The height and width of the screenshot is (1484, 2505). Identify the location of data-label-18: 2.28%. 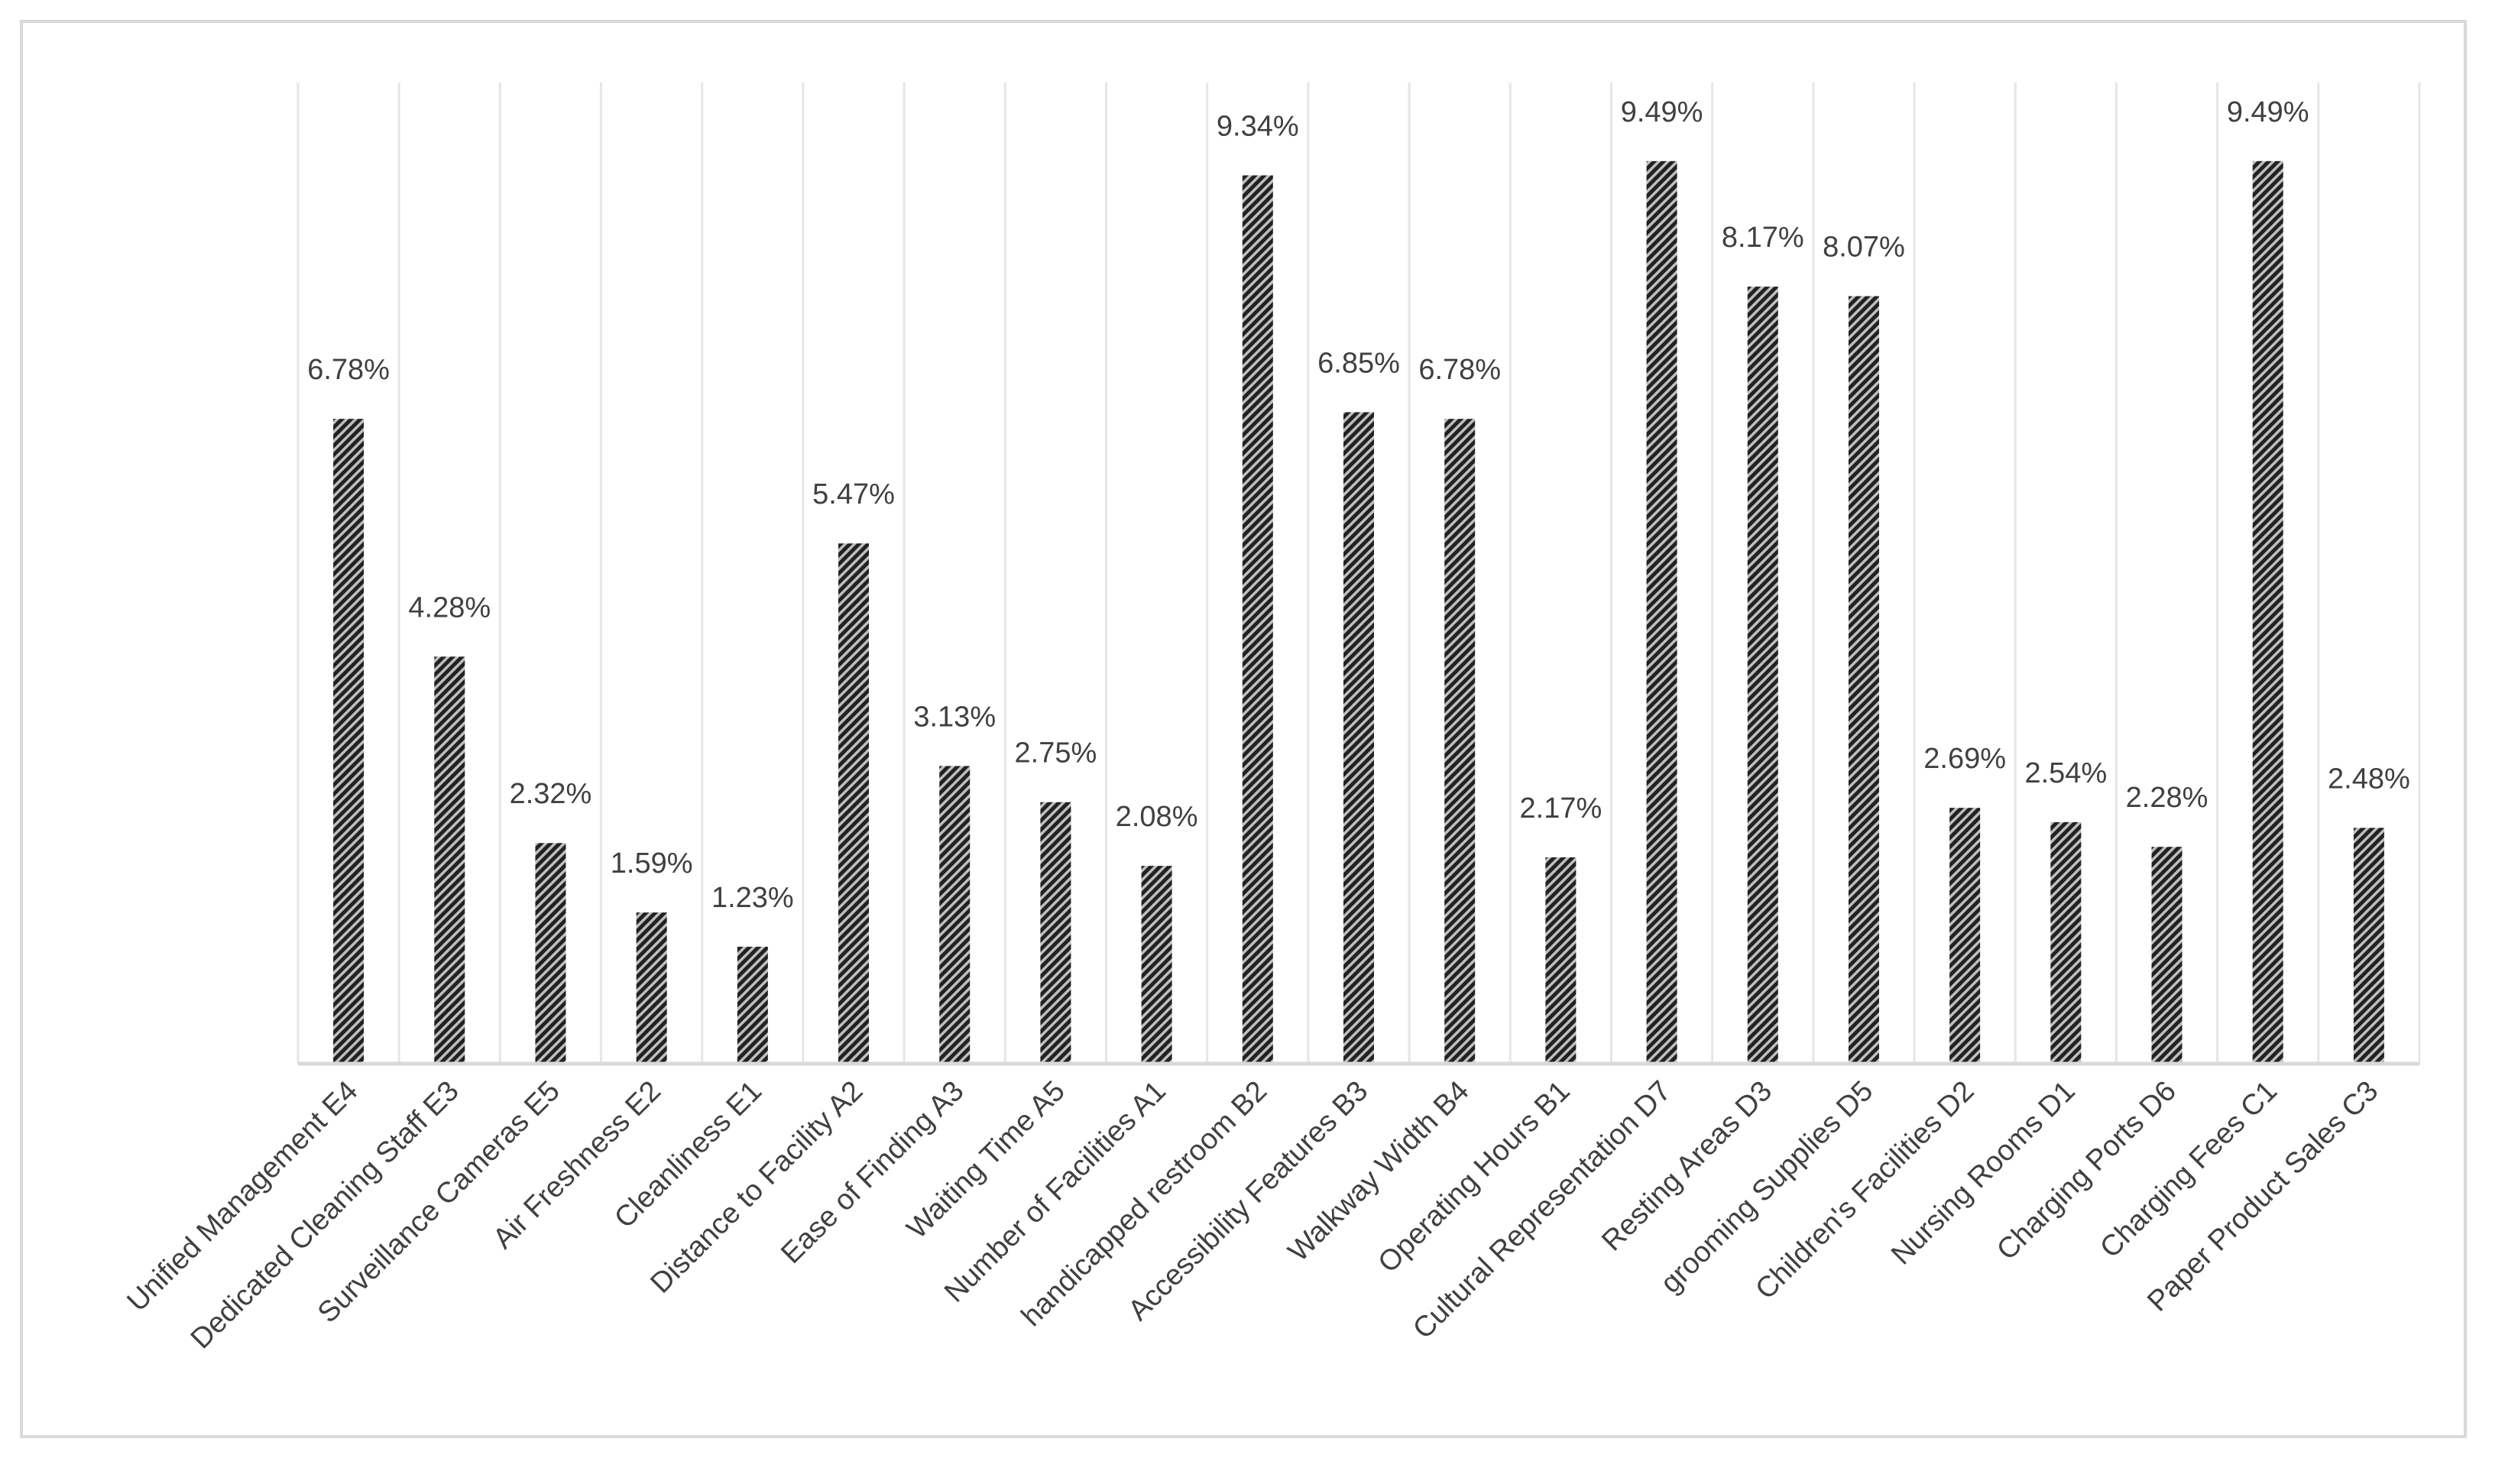
(2167, 798).